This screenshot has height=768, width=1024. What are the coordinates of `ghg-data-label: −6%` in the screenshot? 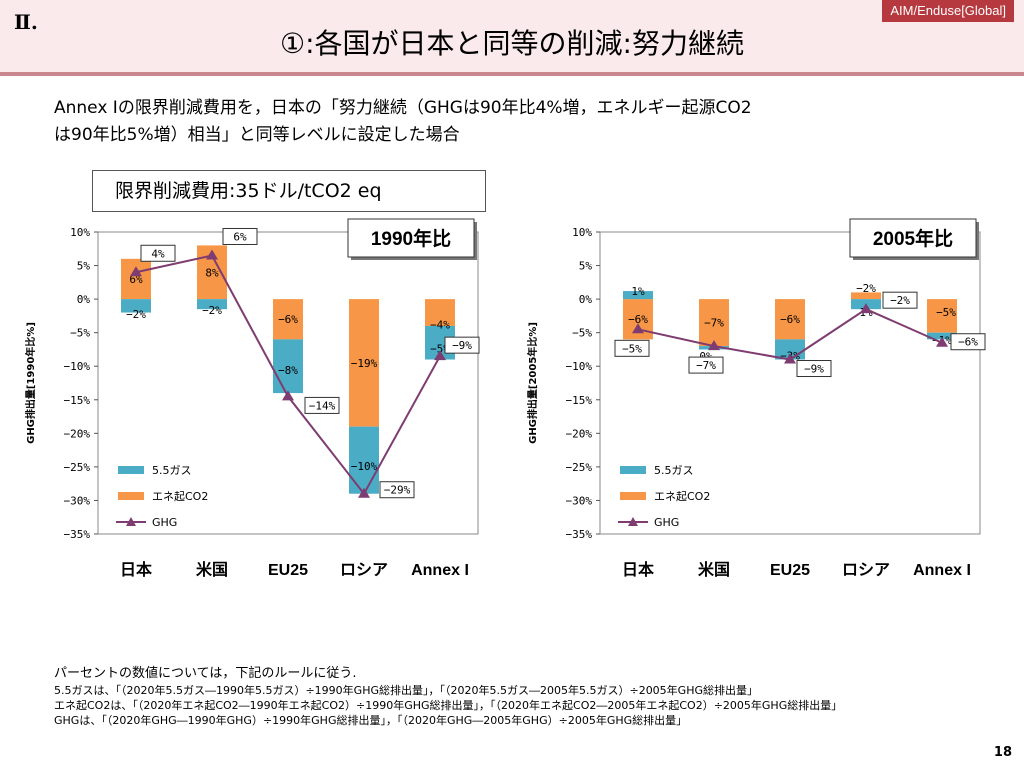 It's located at (968, 342).